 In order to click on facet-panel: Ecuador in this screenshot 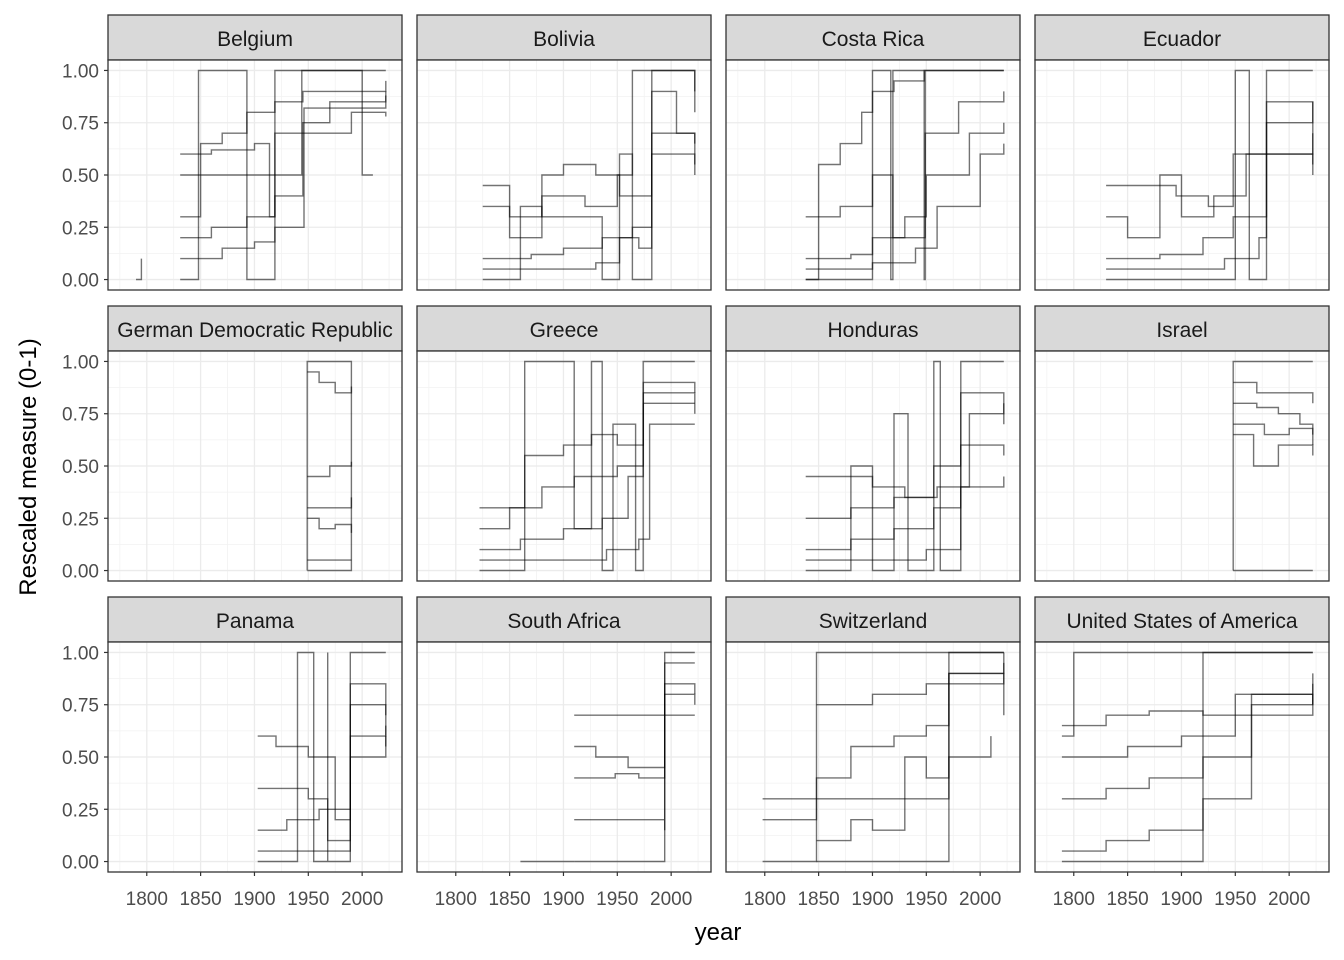, I will do `click(1182, 152)`.